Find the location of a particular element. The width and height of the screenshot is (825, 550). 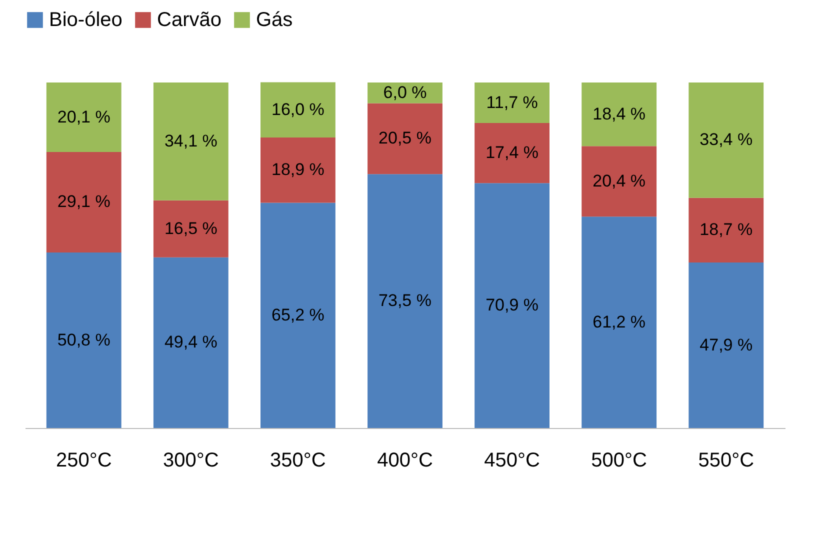

data-label: 18,4 % is located at coordinates (619, 114).